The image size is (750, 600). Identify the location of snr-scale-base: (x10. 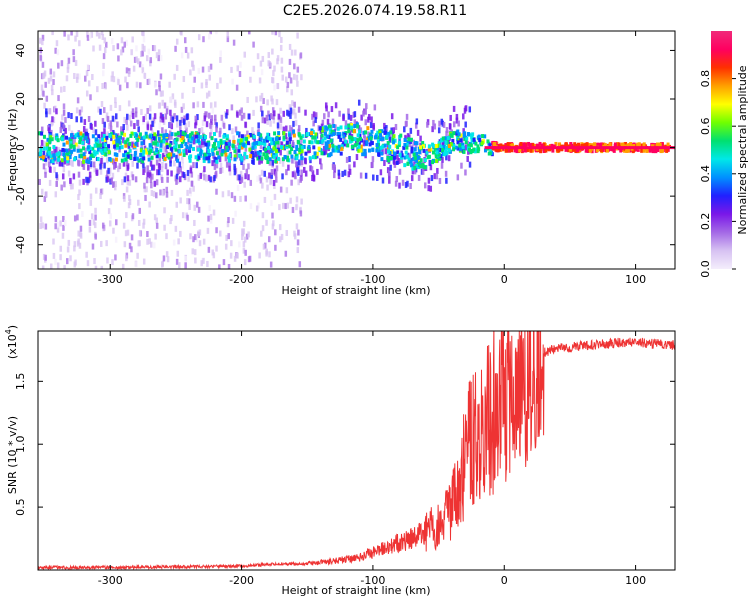
(12, 346).